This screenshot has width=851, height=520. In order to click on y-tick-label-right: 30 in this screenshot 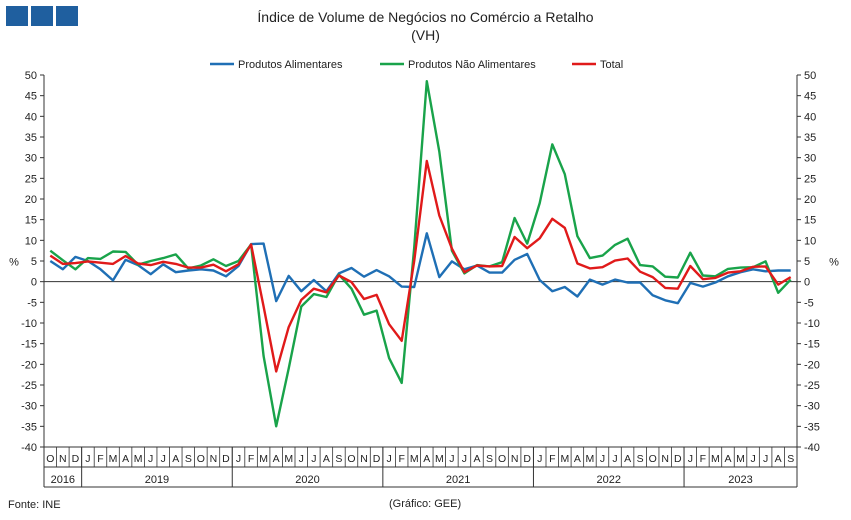, I will do `click(810, 159)`.